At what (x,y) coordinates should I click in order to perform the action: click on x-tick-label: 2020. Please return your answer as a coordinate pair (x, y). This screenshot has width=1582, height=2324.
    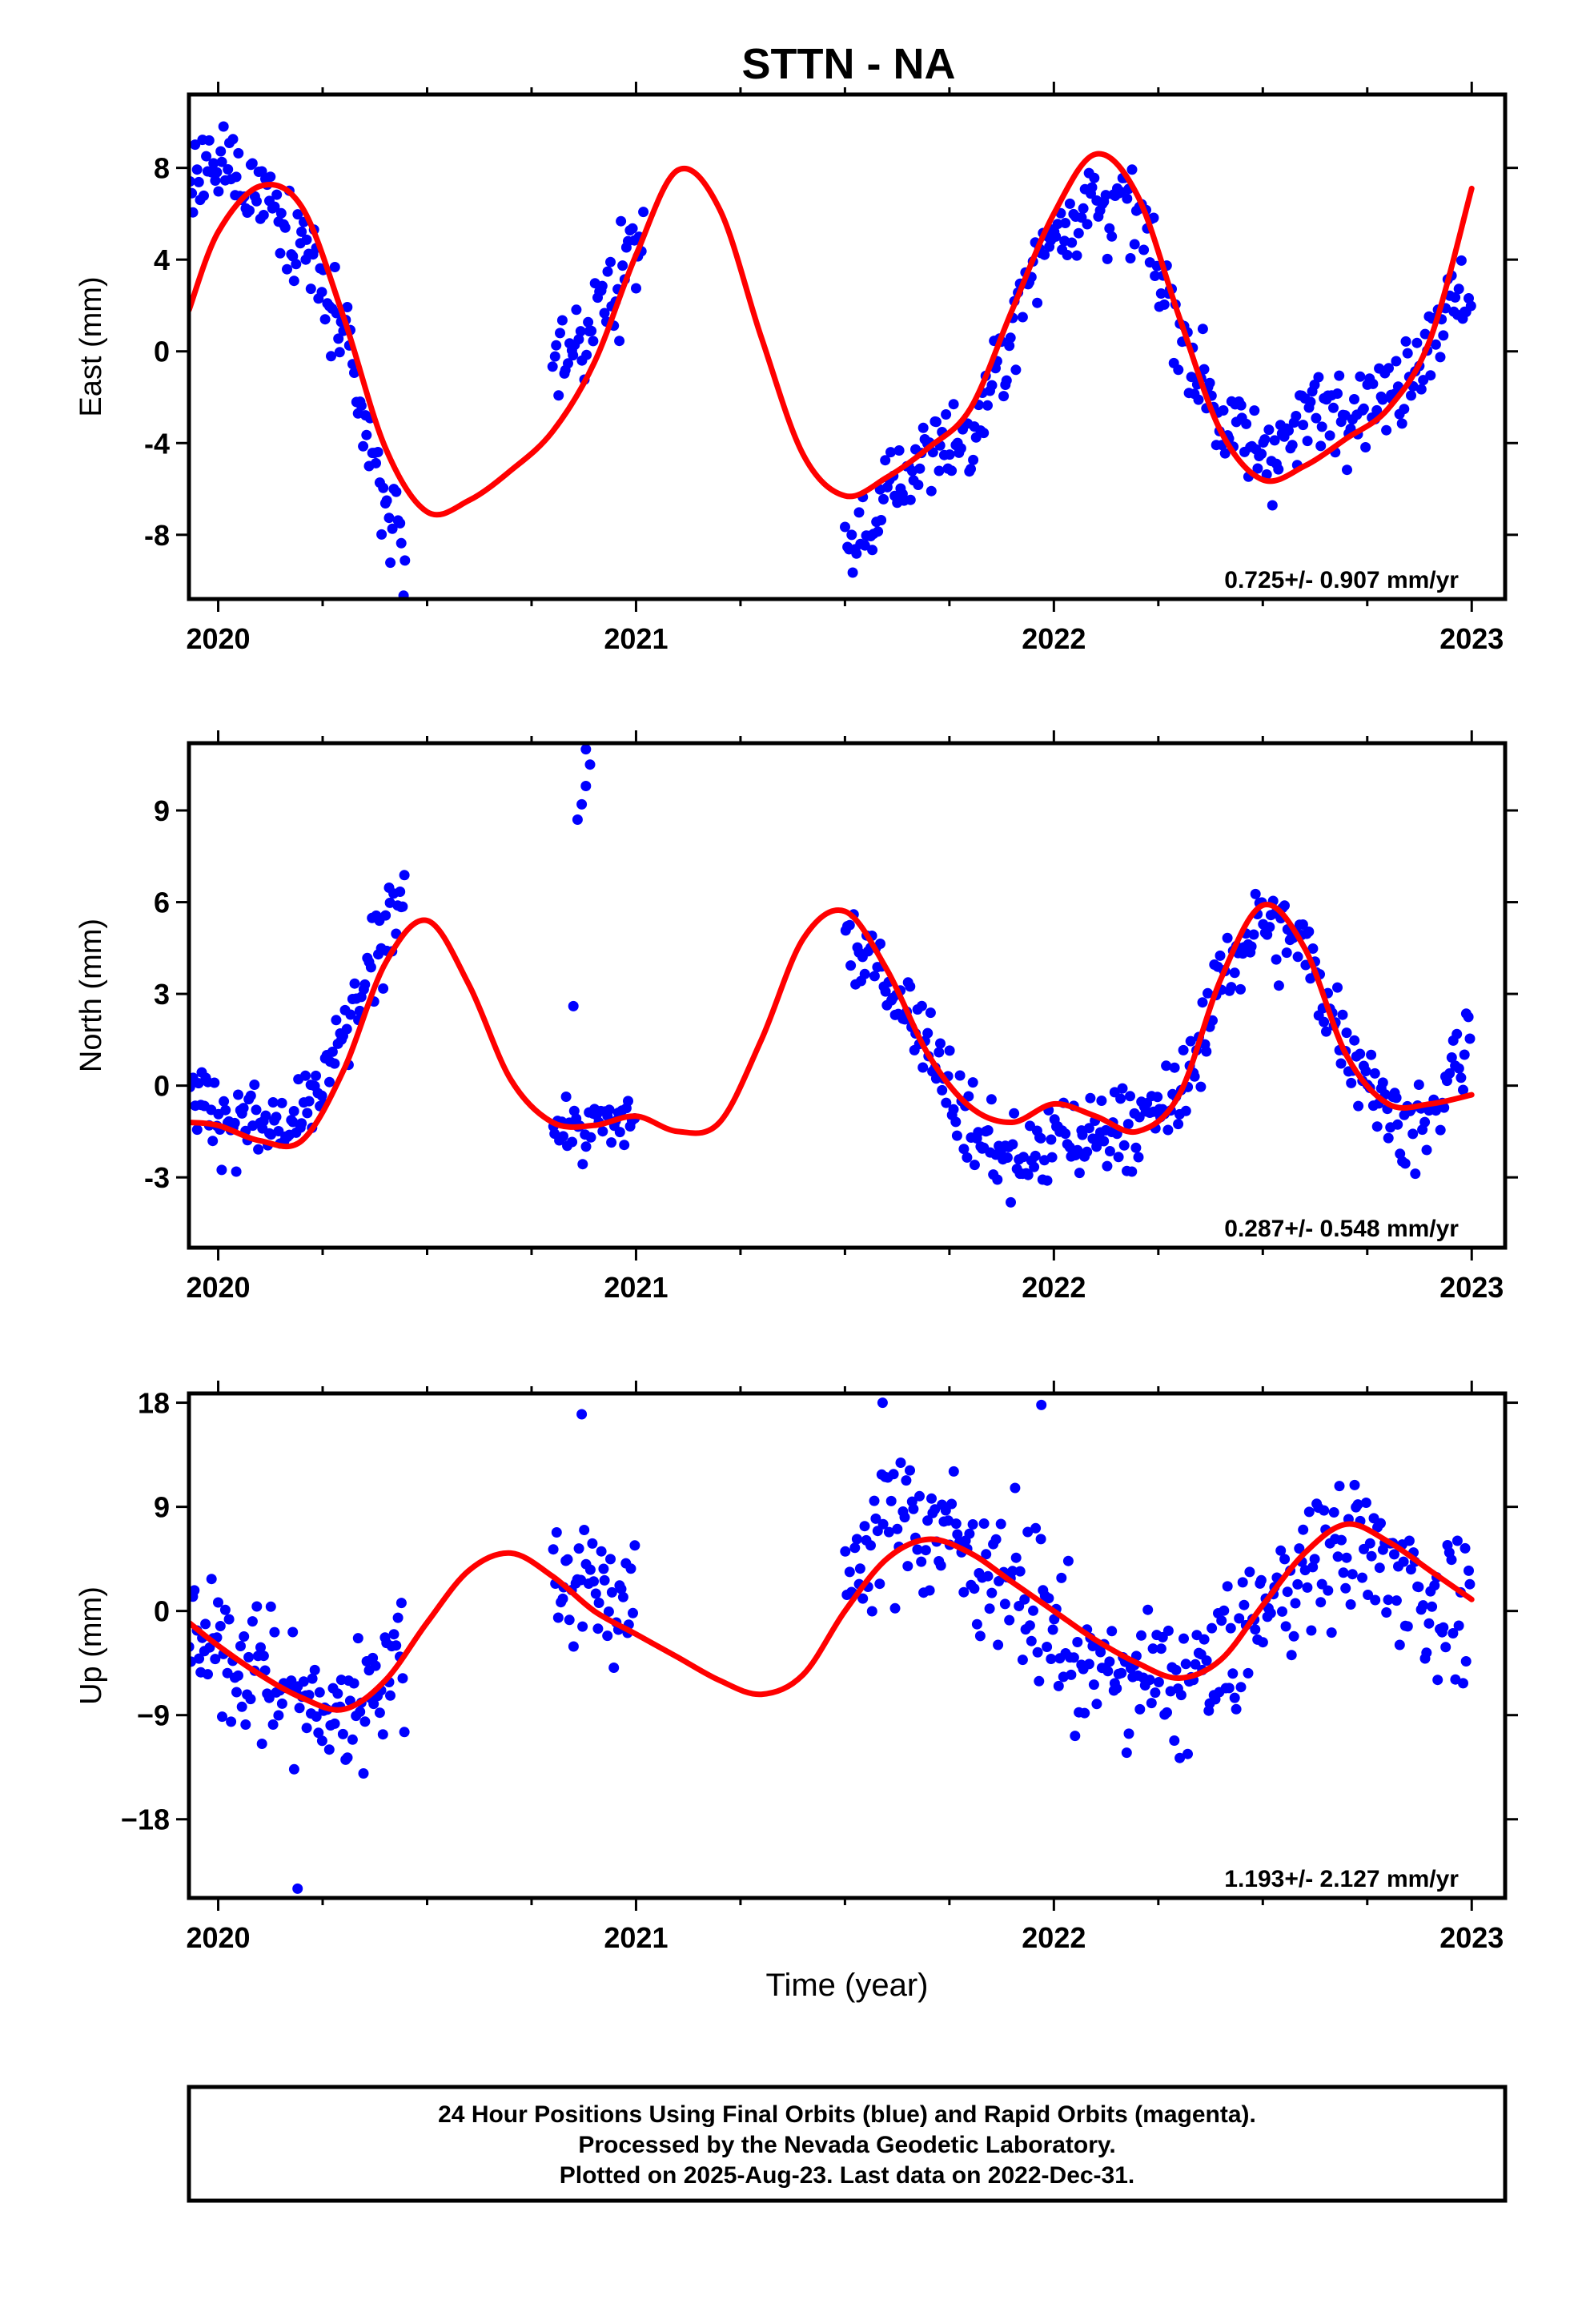
    Looking at the image, I should click on (218, 638).